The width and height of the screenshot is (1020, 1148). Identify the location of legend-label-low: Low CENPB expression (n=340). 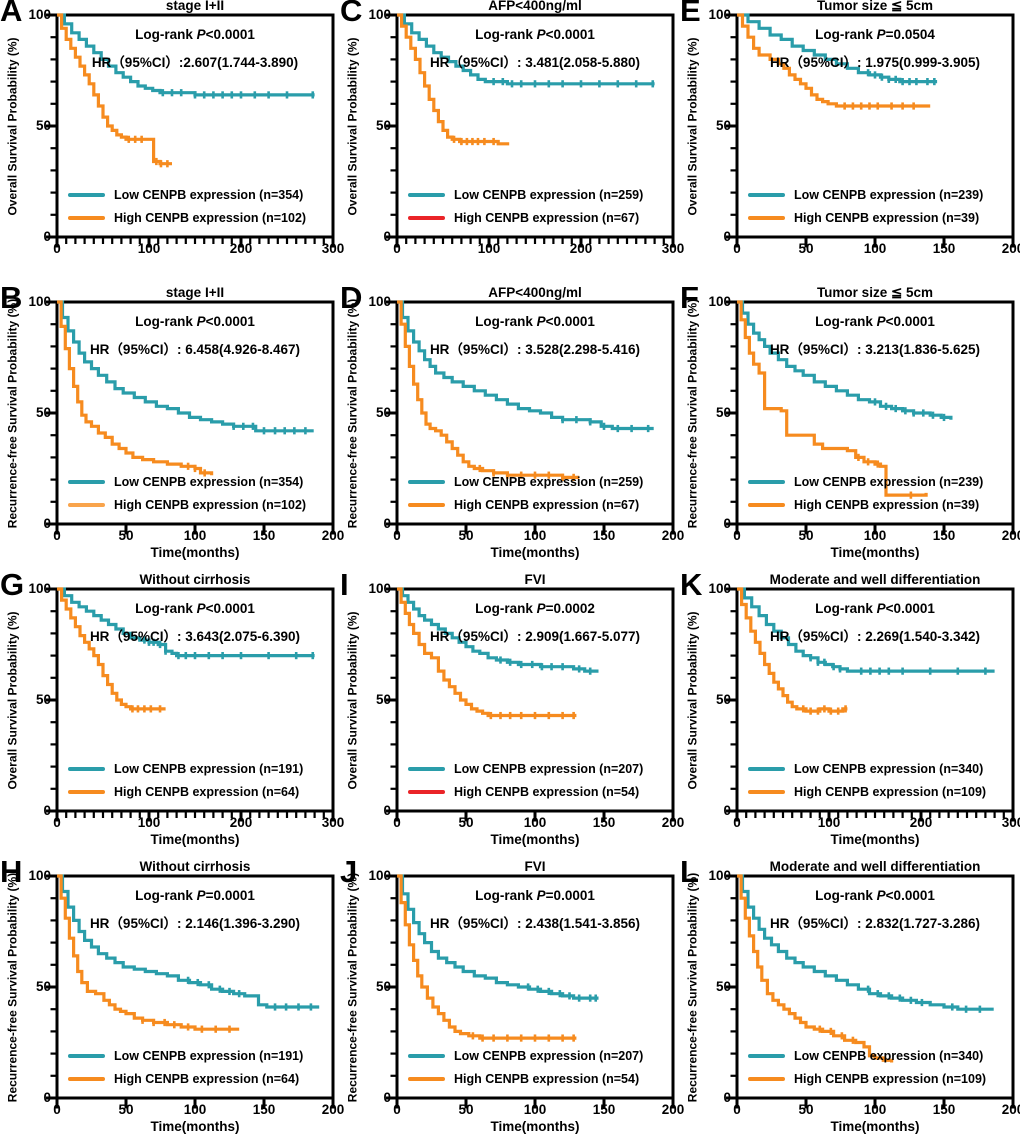
(889, 769).